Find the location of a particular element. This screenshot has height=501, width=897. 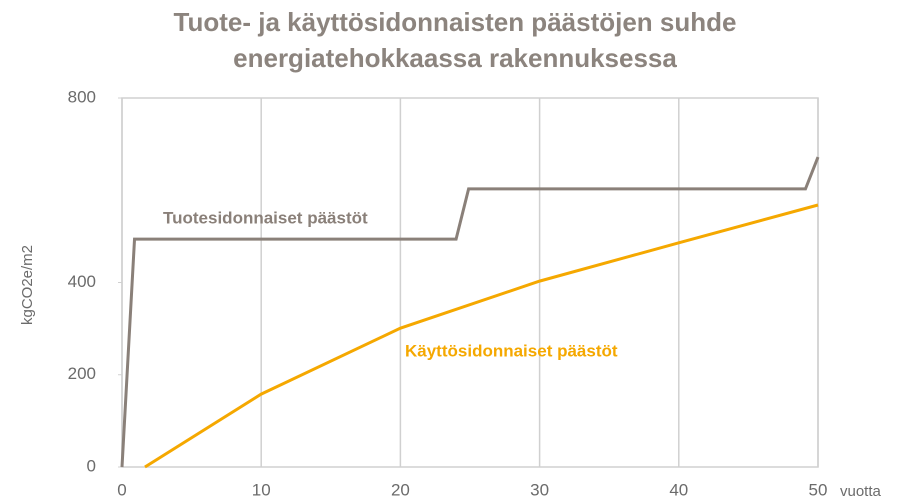

x-tick-label: 20 is located at coordinates (400, 489).